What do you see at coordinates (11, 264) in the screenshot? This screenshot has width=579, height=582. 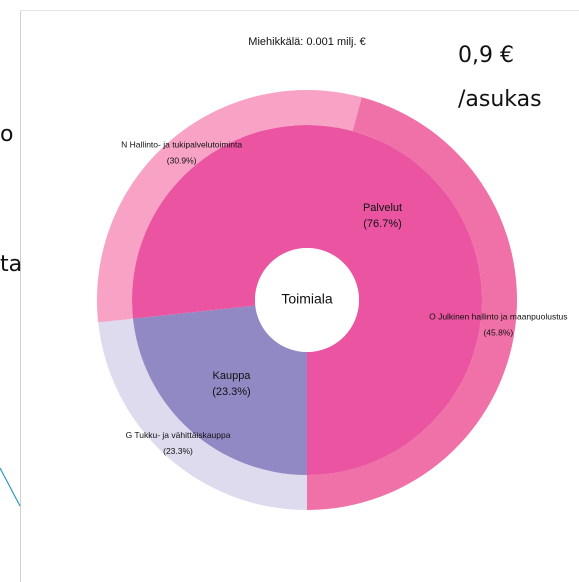 I see `left-fragment: ta` at bounding box center [11, 264].